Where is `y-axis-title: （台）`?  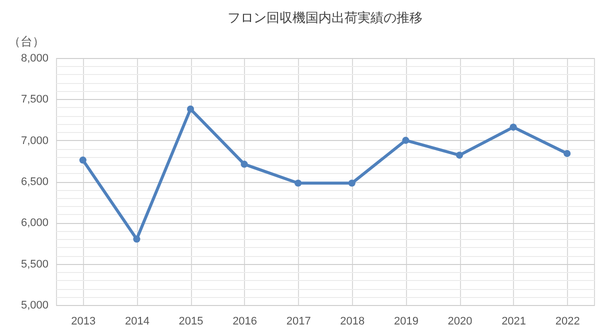
y-axis-title: （台） is located at coordinates (26, 41).